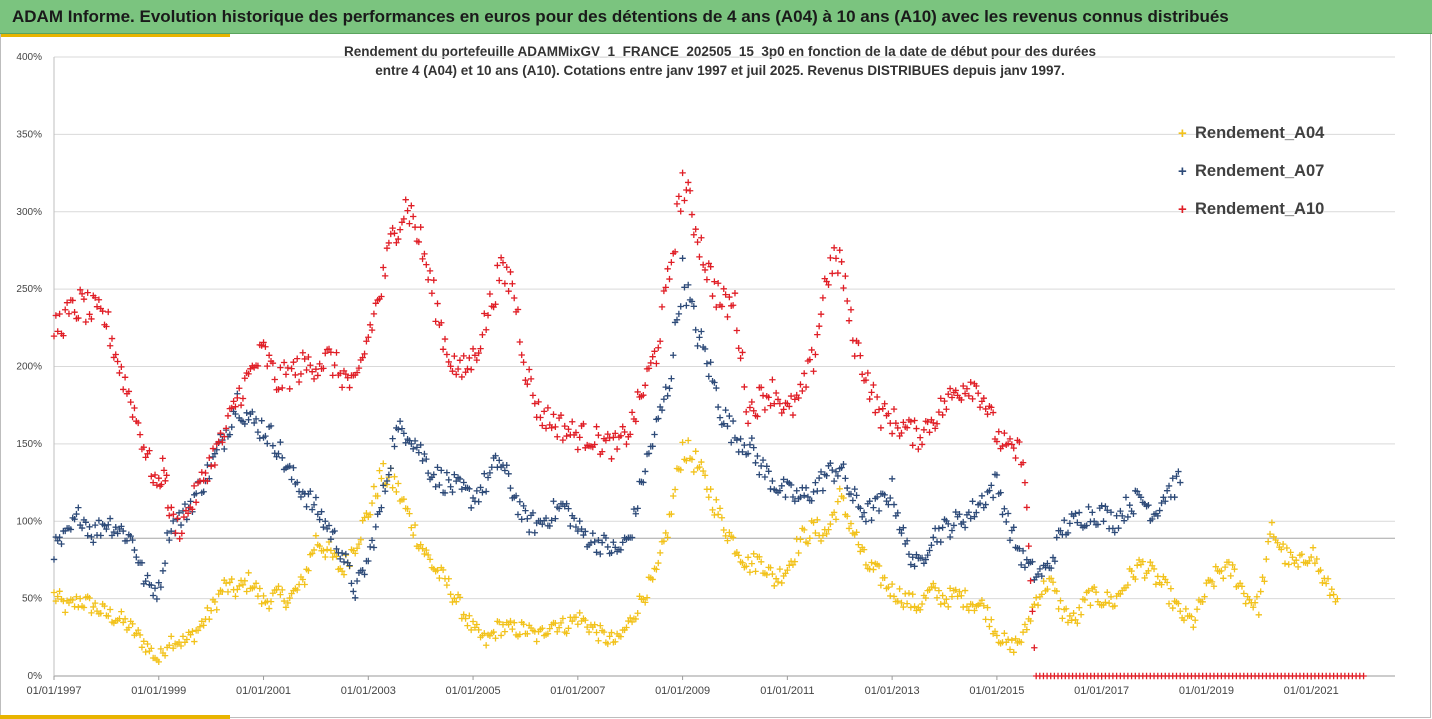 The width and height of the screenshot is (1432, 719). What do you see at coordinates (1260, 209) in the screenshot?
I see `legend-label-a10: Rendement_A10` at bounding box center [1260, 209].